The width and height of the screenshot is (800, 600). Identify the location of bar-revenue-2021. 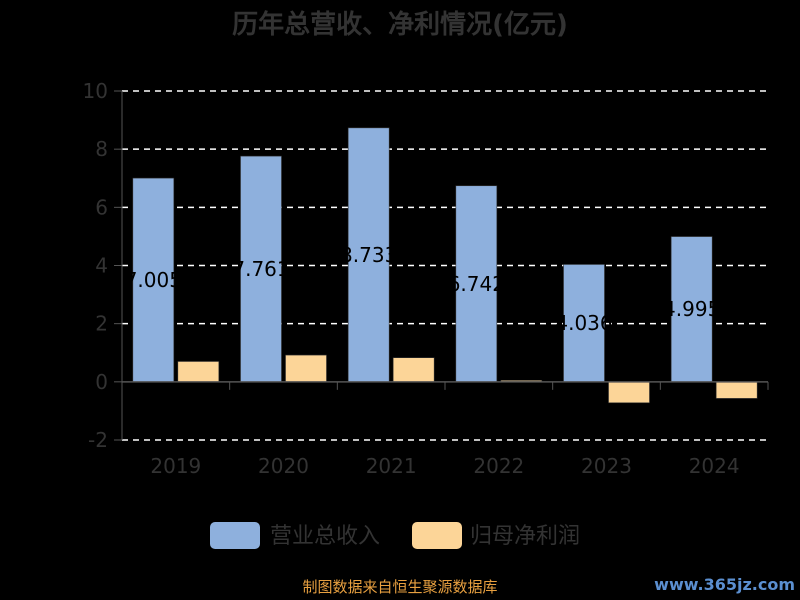
(368, 255).